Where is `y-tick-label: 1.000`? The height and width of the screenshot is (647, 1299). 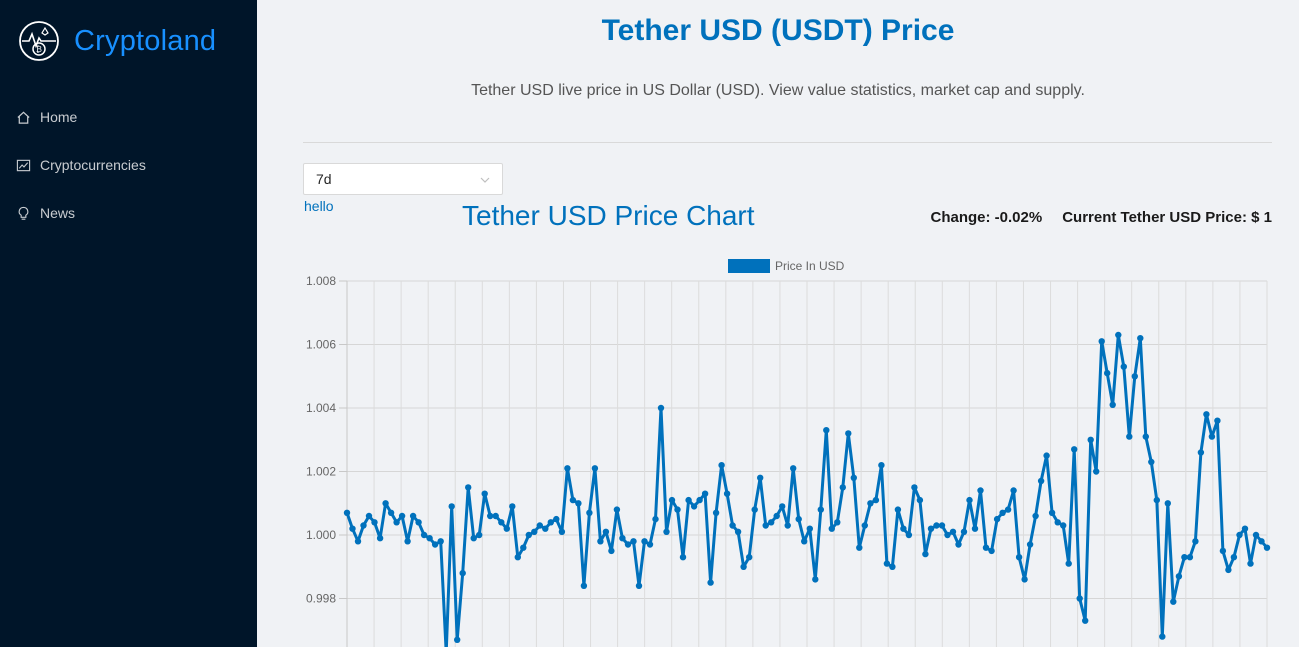 y-tick-label: 1.000 is located at coordinates (321, 535).